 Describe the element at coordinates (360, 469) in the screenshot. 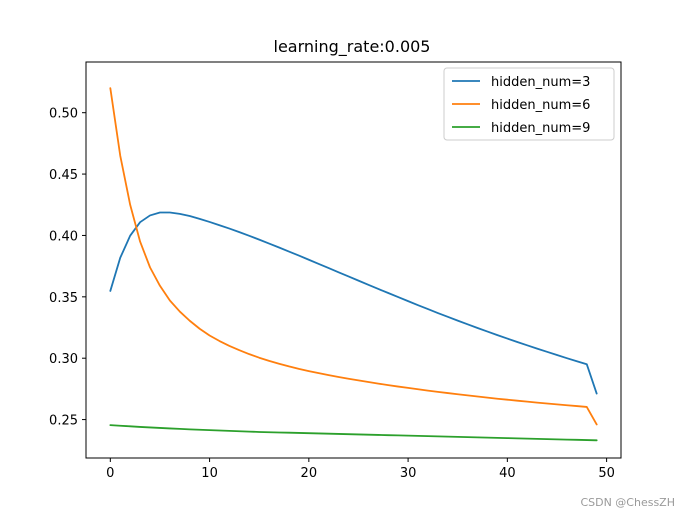

I see `x-axis: 0 10 20 30 40 50` at that location.